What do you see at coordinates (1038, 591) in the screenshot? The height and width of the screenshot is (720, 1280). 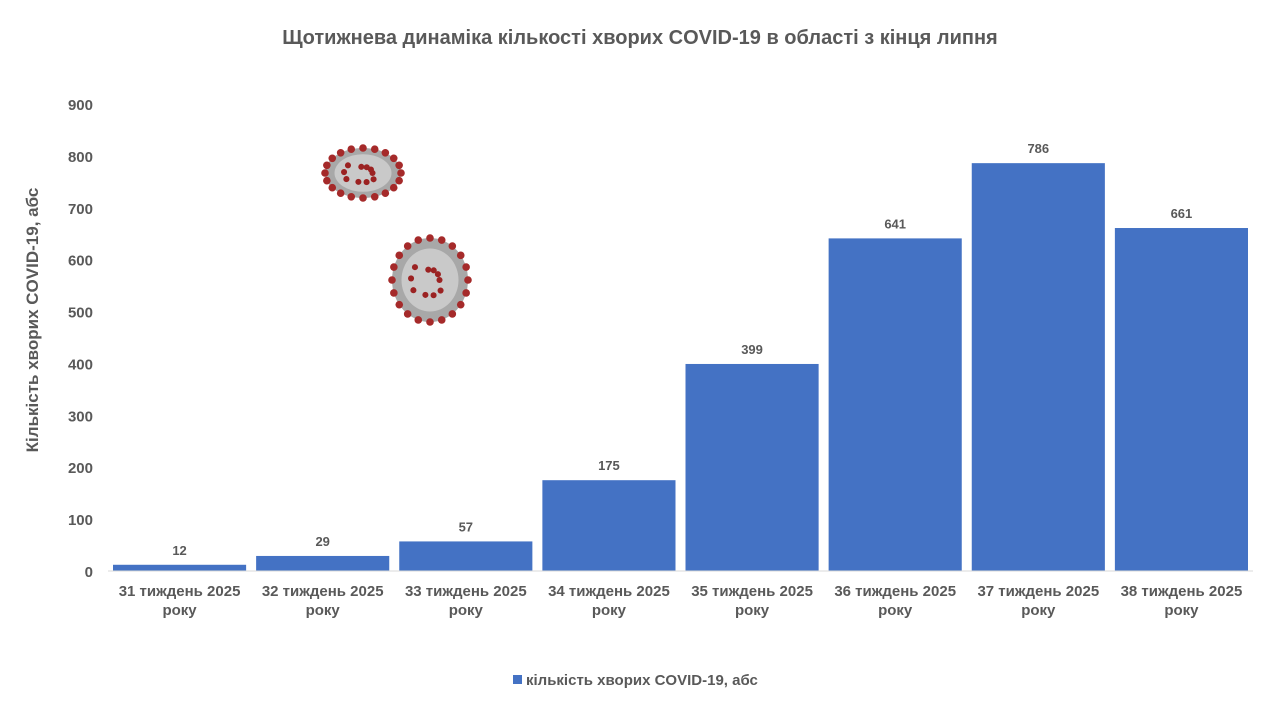 I see `x-tick-label: 37 тиждень 2025` at bounding box center [1038, 591].